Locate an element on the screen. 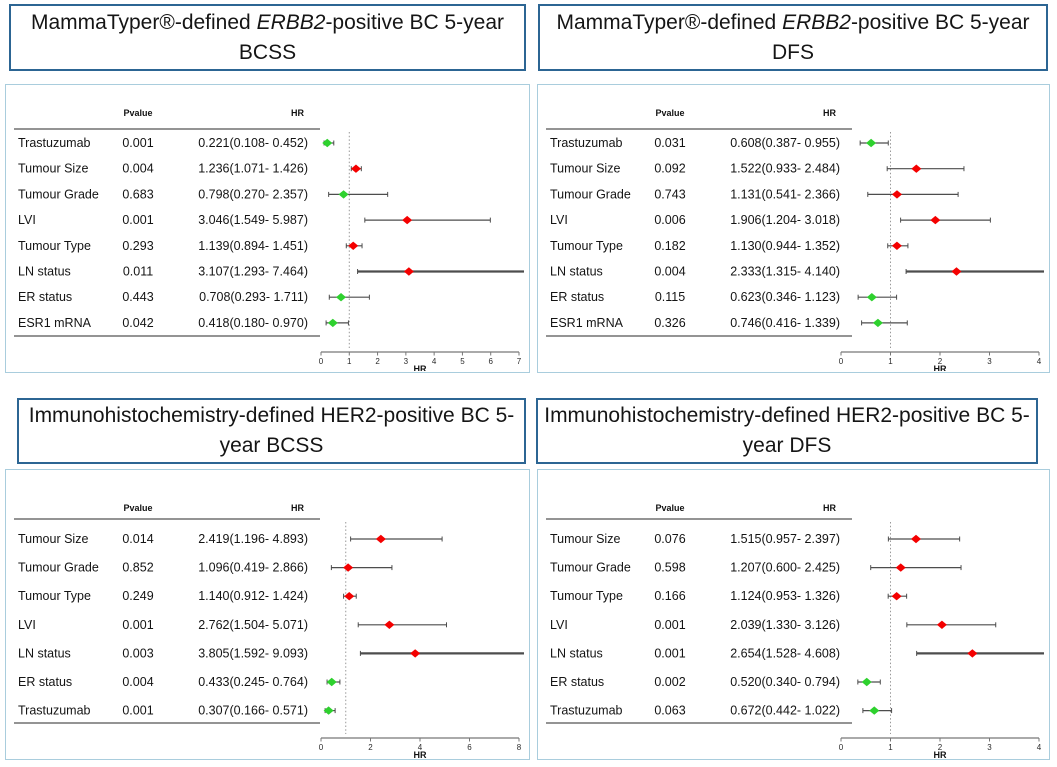 Image resolution: width=1057 pixels, height=767 pixels. title-post: -positive BC 5-year BCSS is located at coordinates (371, 37).